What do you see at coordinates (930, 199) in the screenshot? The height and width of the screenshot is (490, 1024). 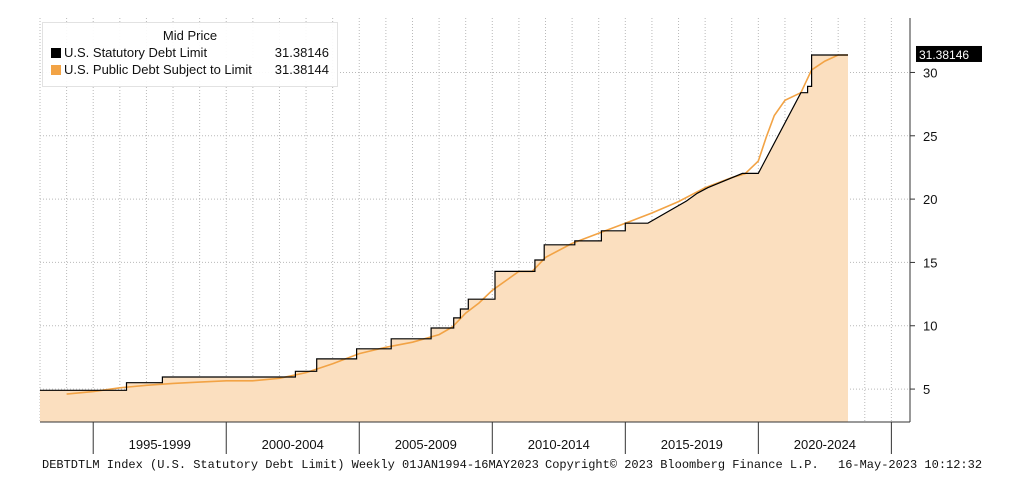 I see `y-tick-label: 20` at bounding box center [930, 199].